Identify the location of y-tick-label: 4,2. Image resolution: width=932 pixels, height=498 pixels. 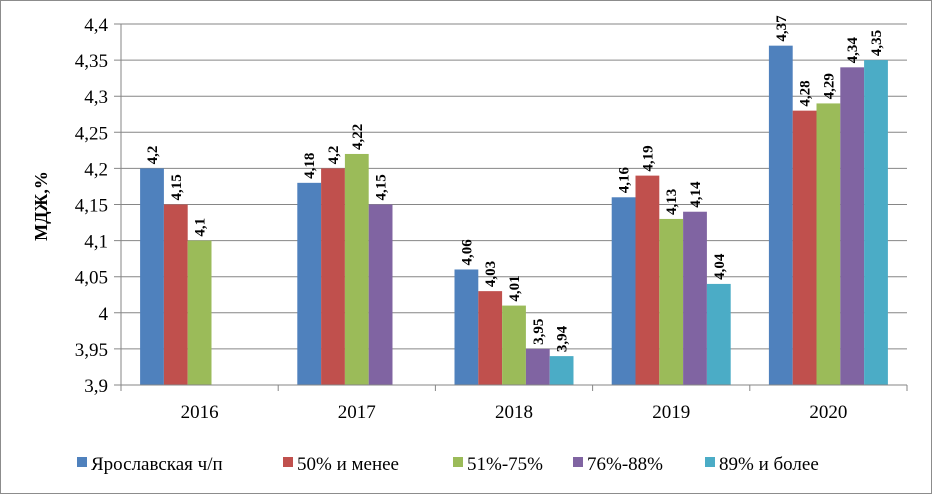
(96, 169).